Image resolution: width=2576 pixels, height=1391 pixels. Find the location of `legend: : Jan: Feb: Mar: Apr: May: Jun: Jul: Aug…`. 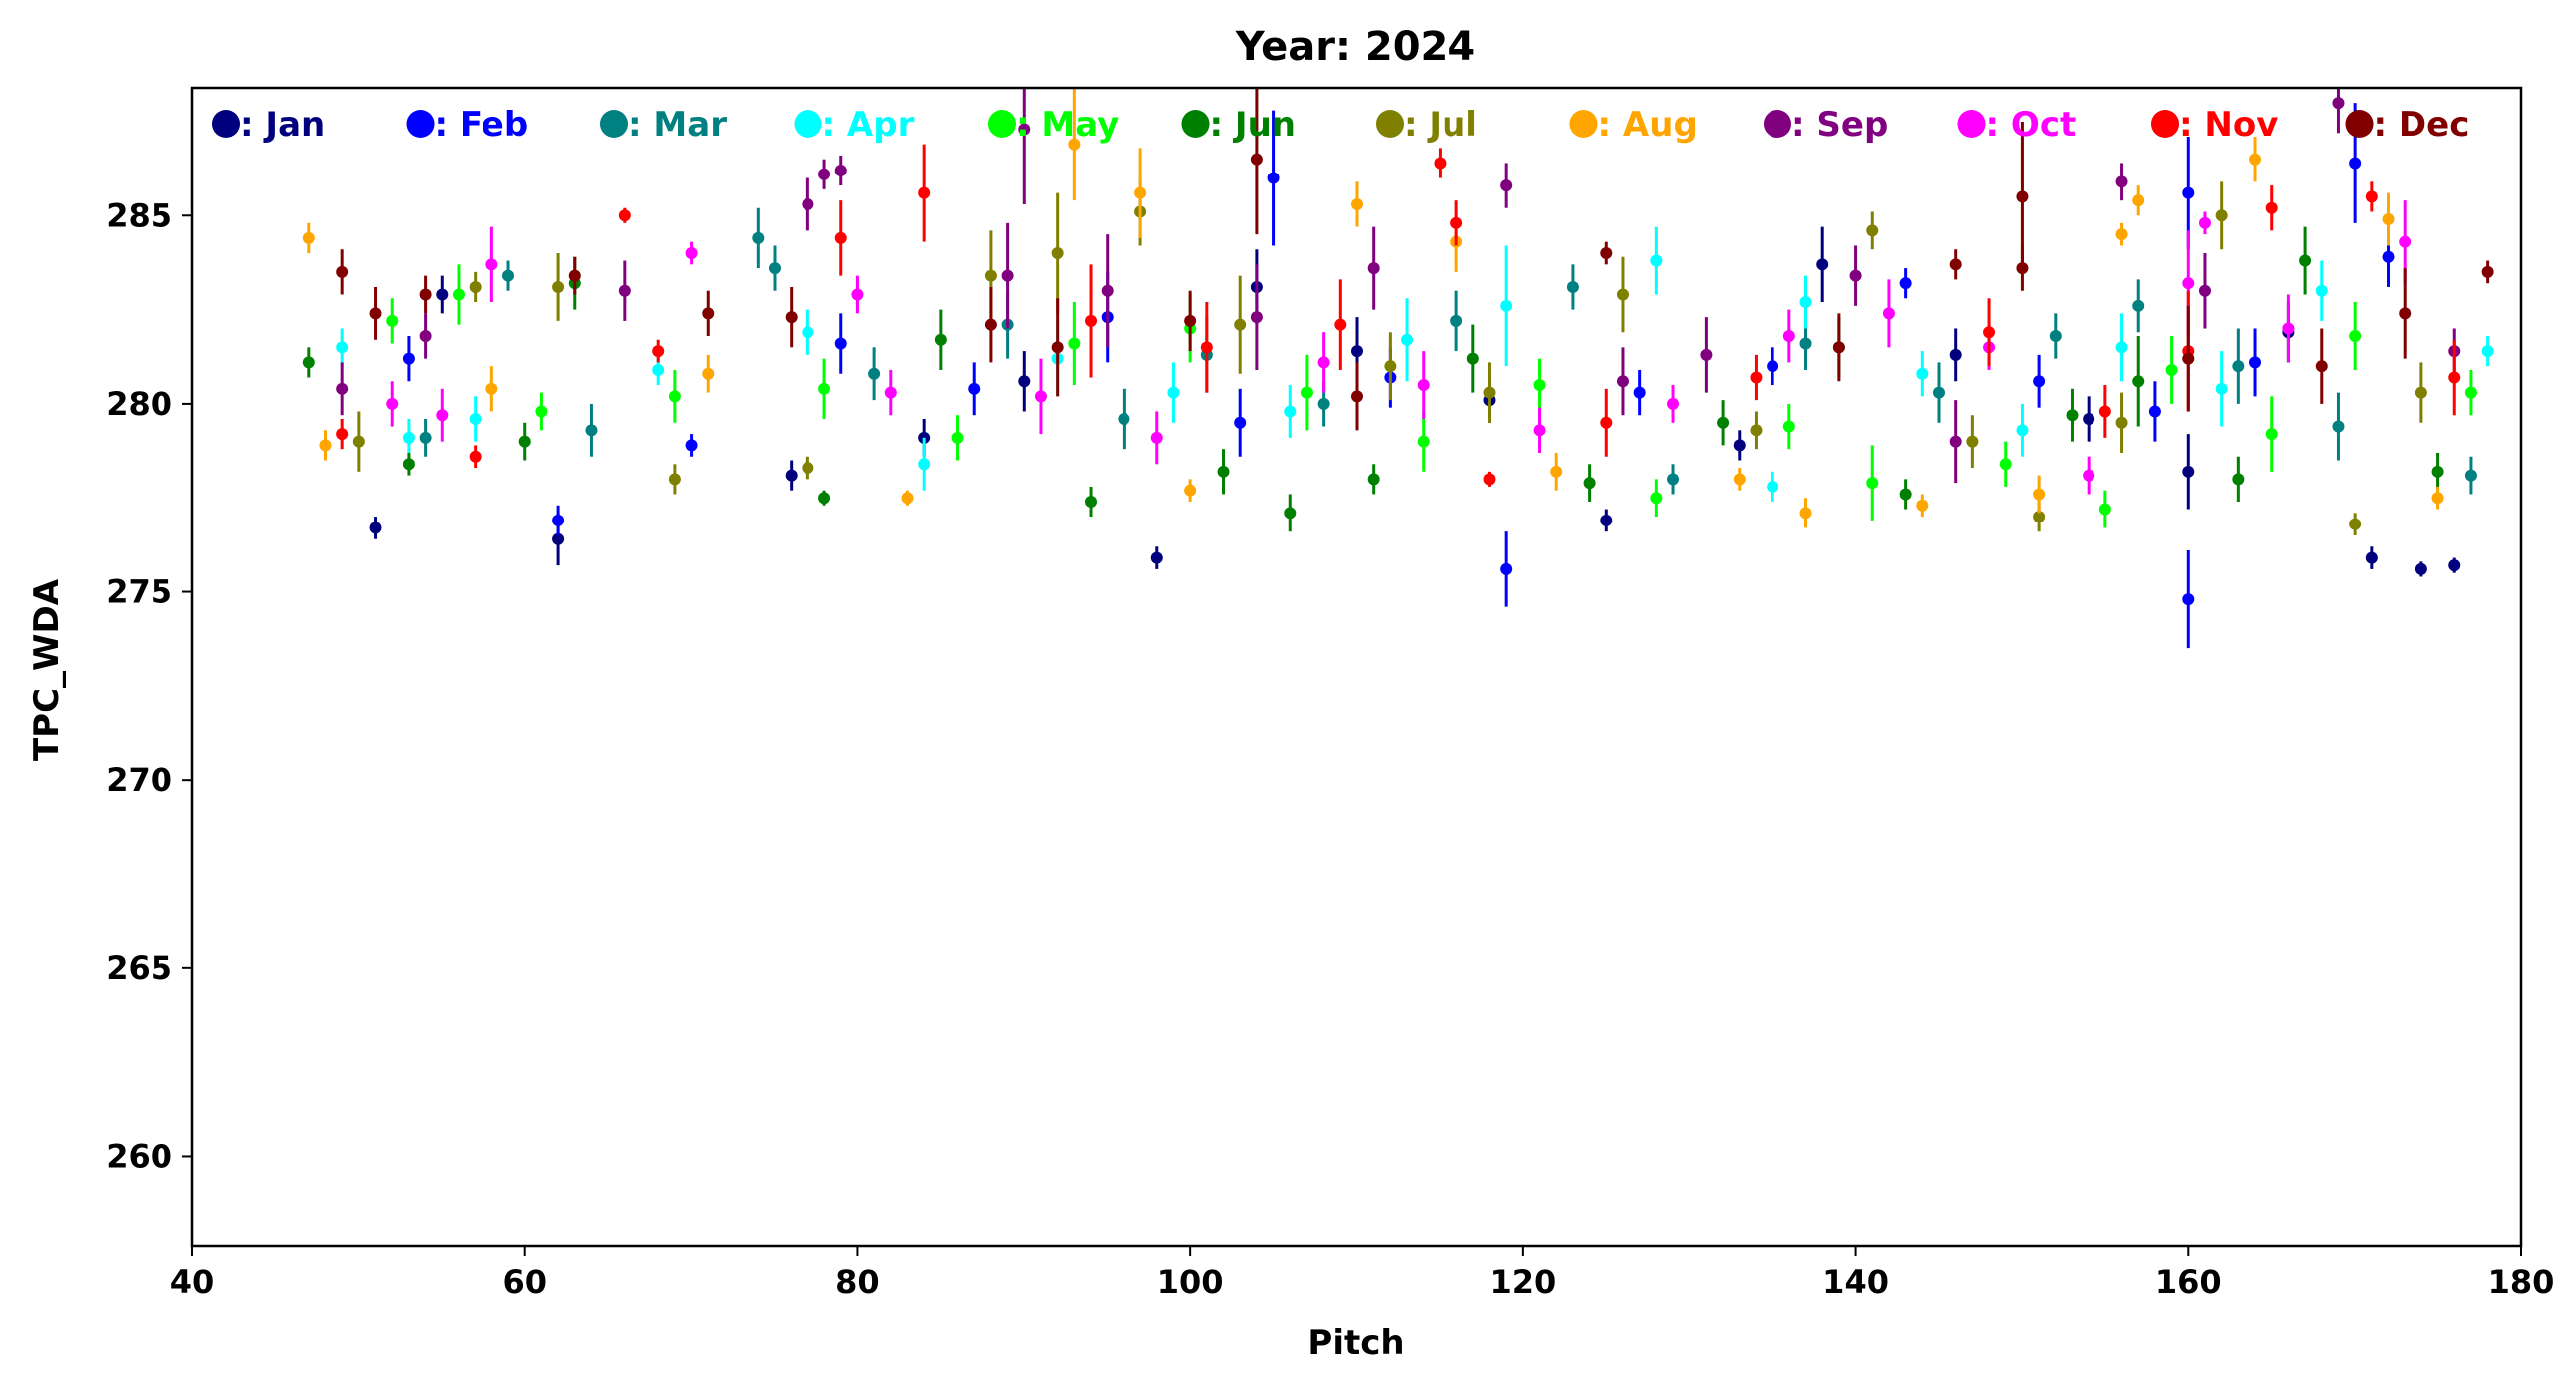

legend: : Jan: Feb: Mar: Apr: May: Jun: Jul: Aug… is located at coordinates (1340, 125).